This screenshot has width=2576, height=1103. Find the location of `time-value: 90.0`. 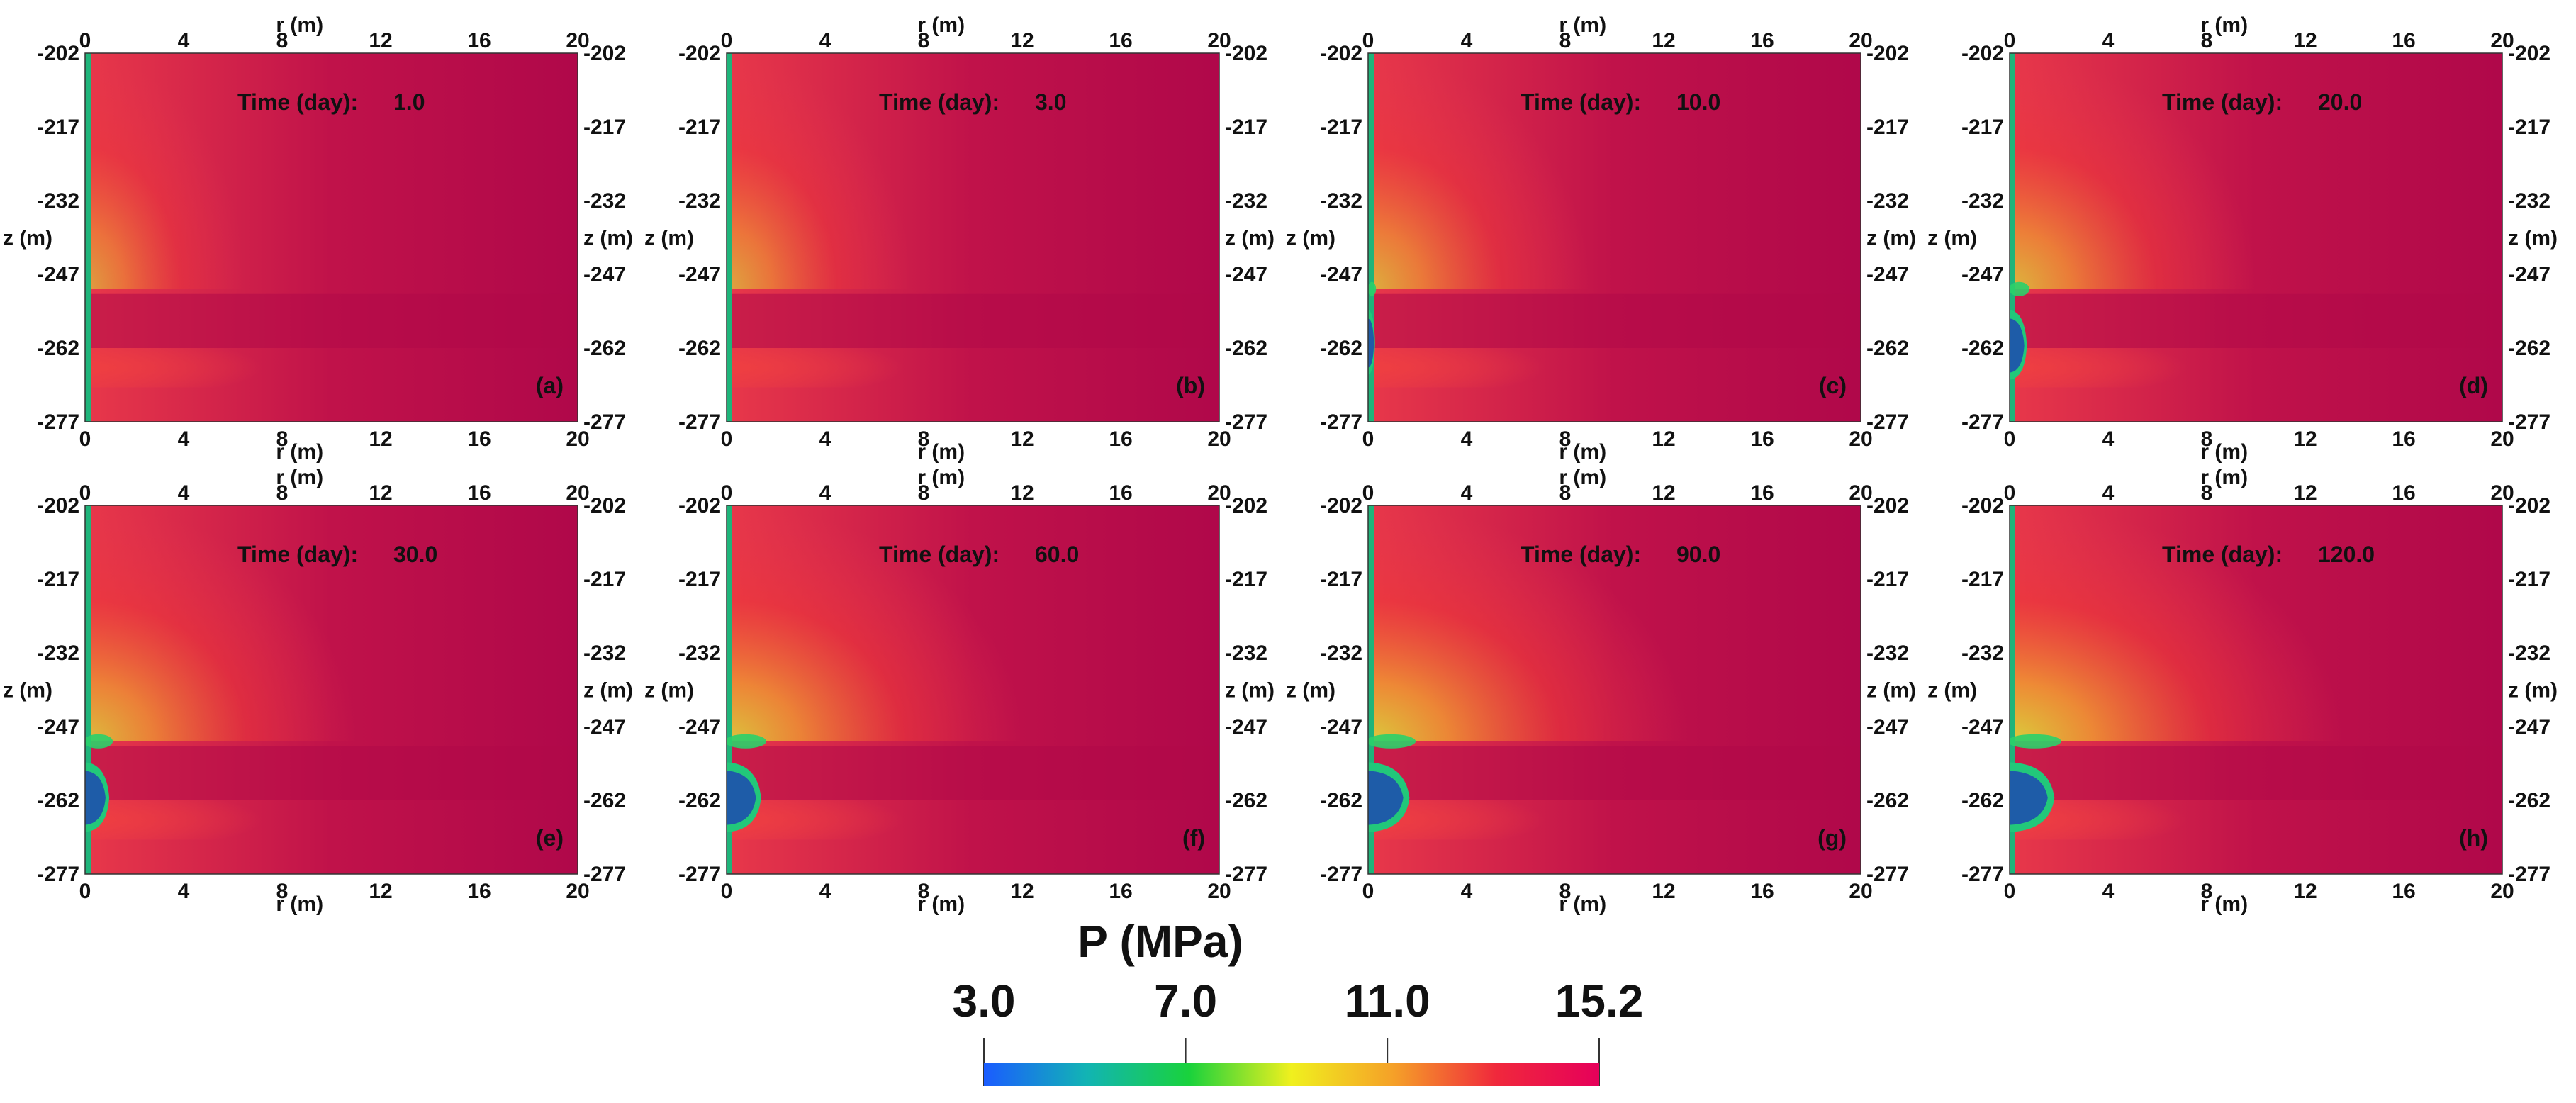

time-value: 90.0 is located at coordinates (1698, 554).